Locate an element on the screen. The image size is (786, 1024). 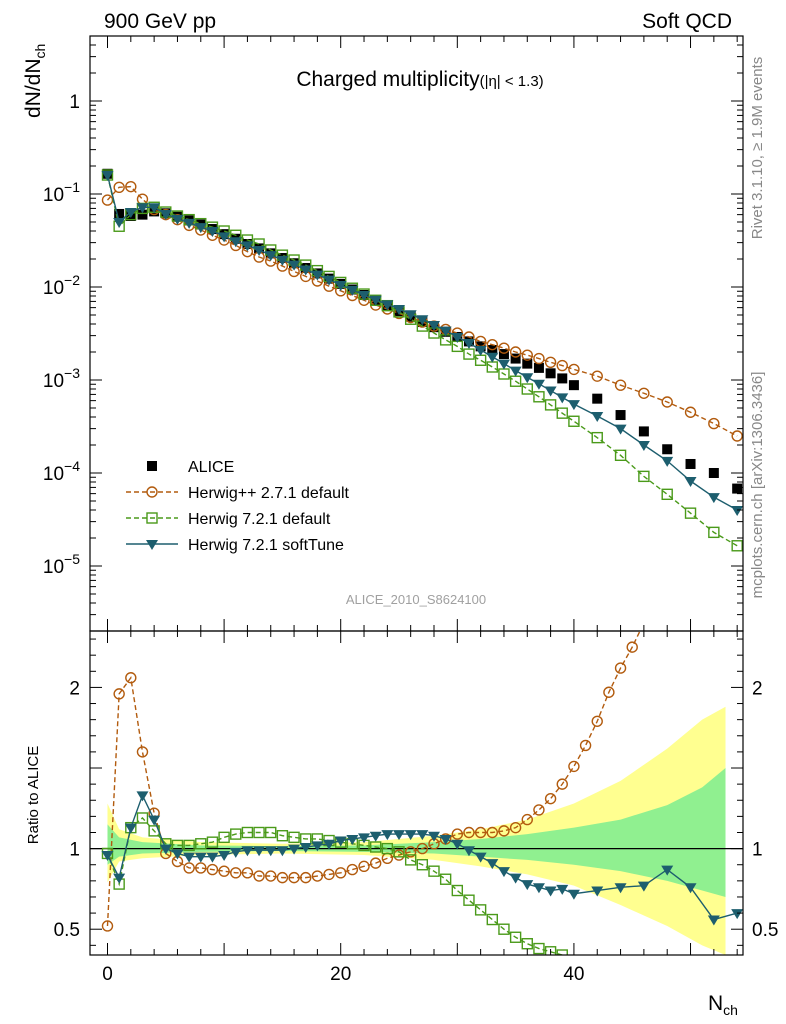
x-axis-label-text: N is located at coordinates (715, 1003).